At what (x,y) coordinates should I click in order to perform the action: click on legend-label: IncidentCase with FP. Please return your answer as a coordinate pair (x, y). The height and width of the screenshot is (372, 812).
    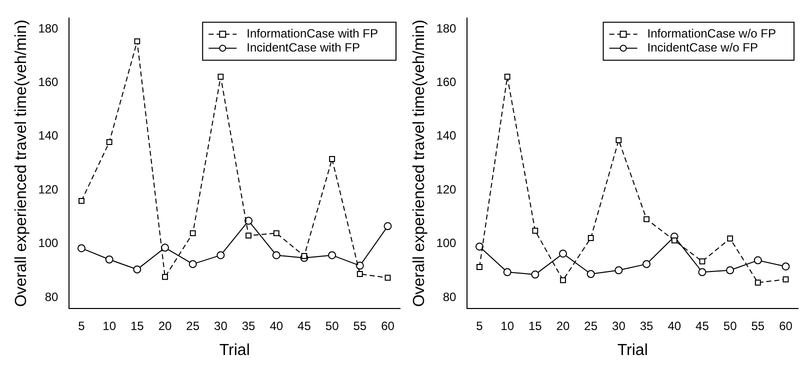
    Looking at the image, I should click on (303, 47).